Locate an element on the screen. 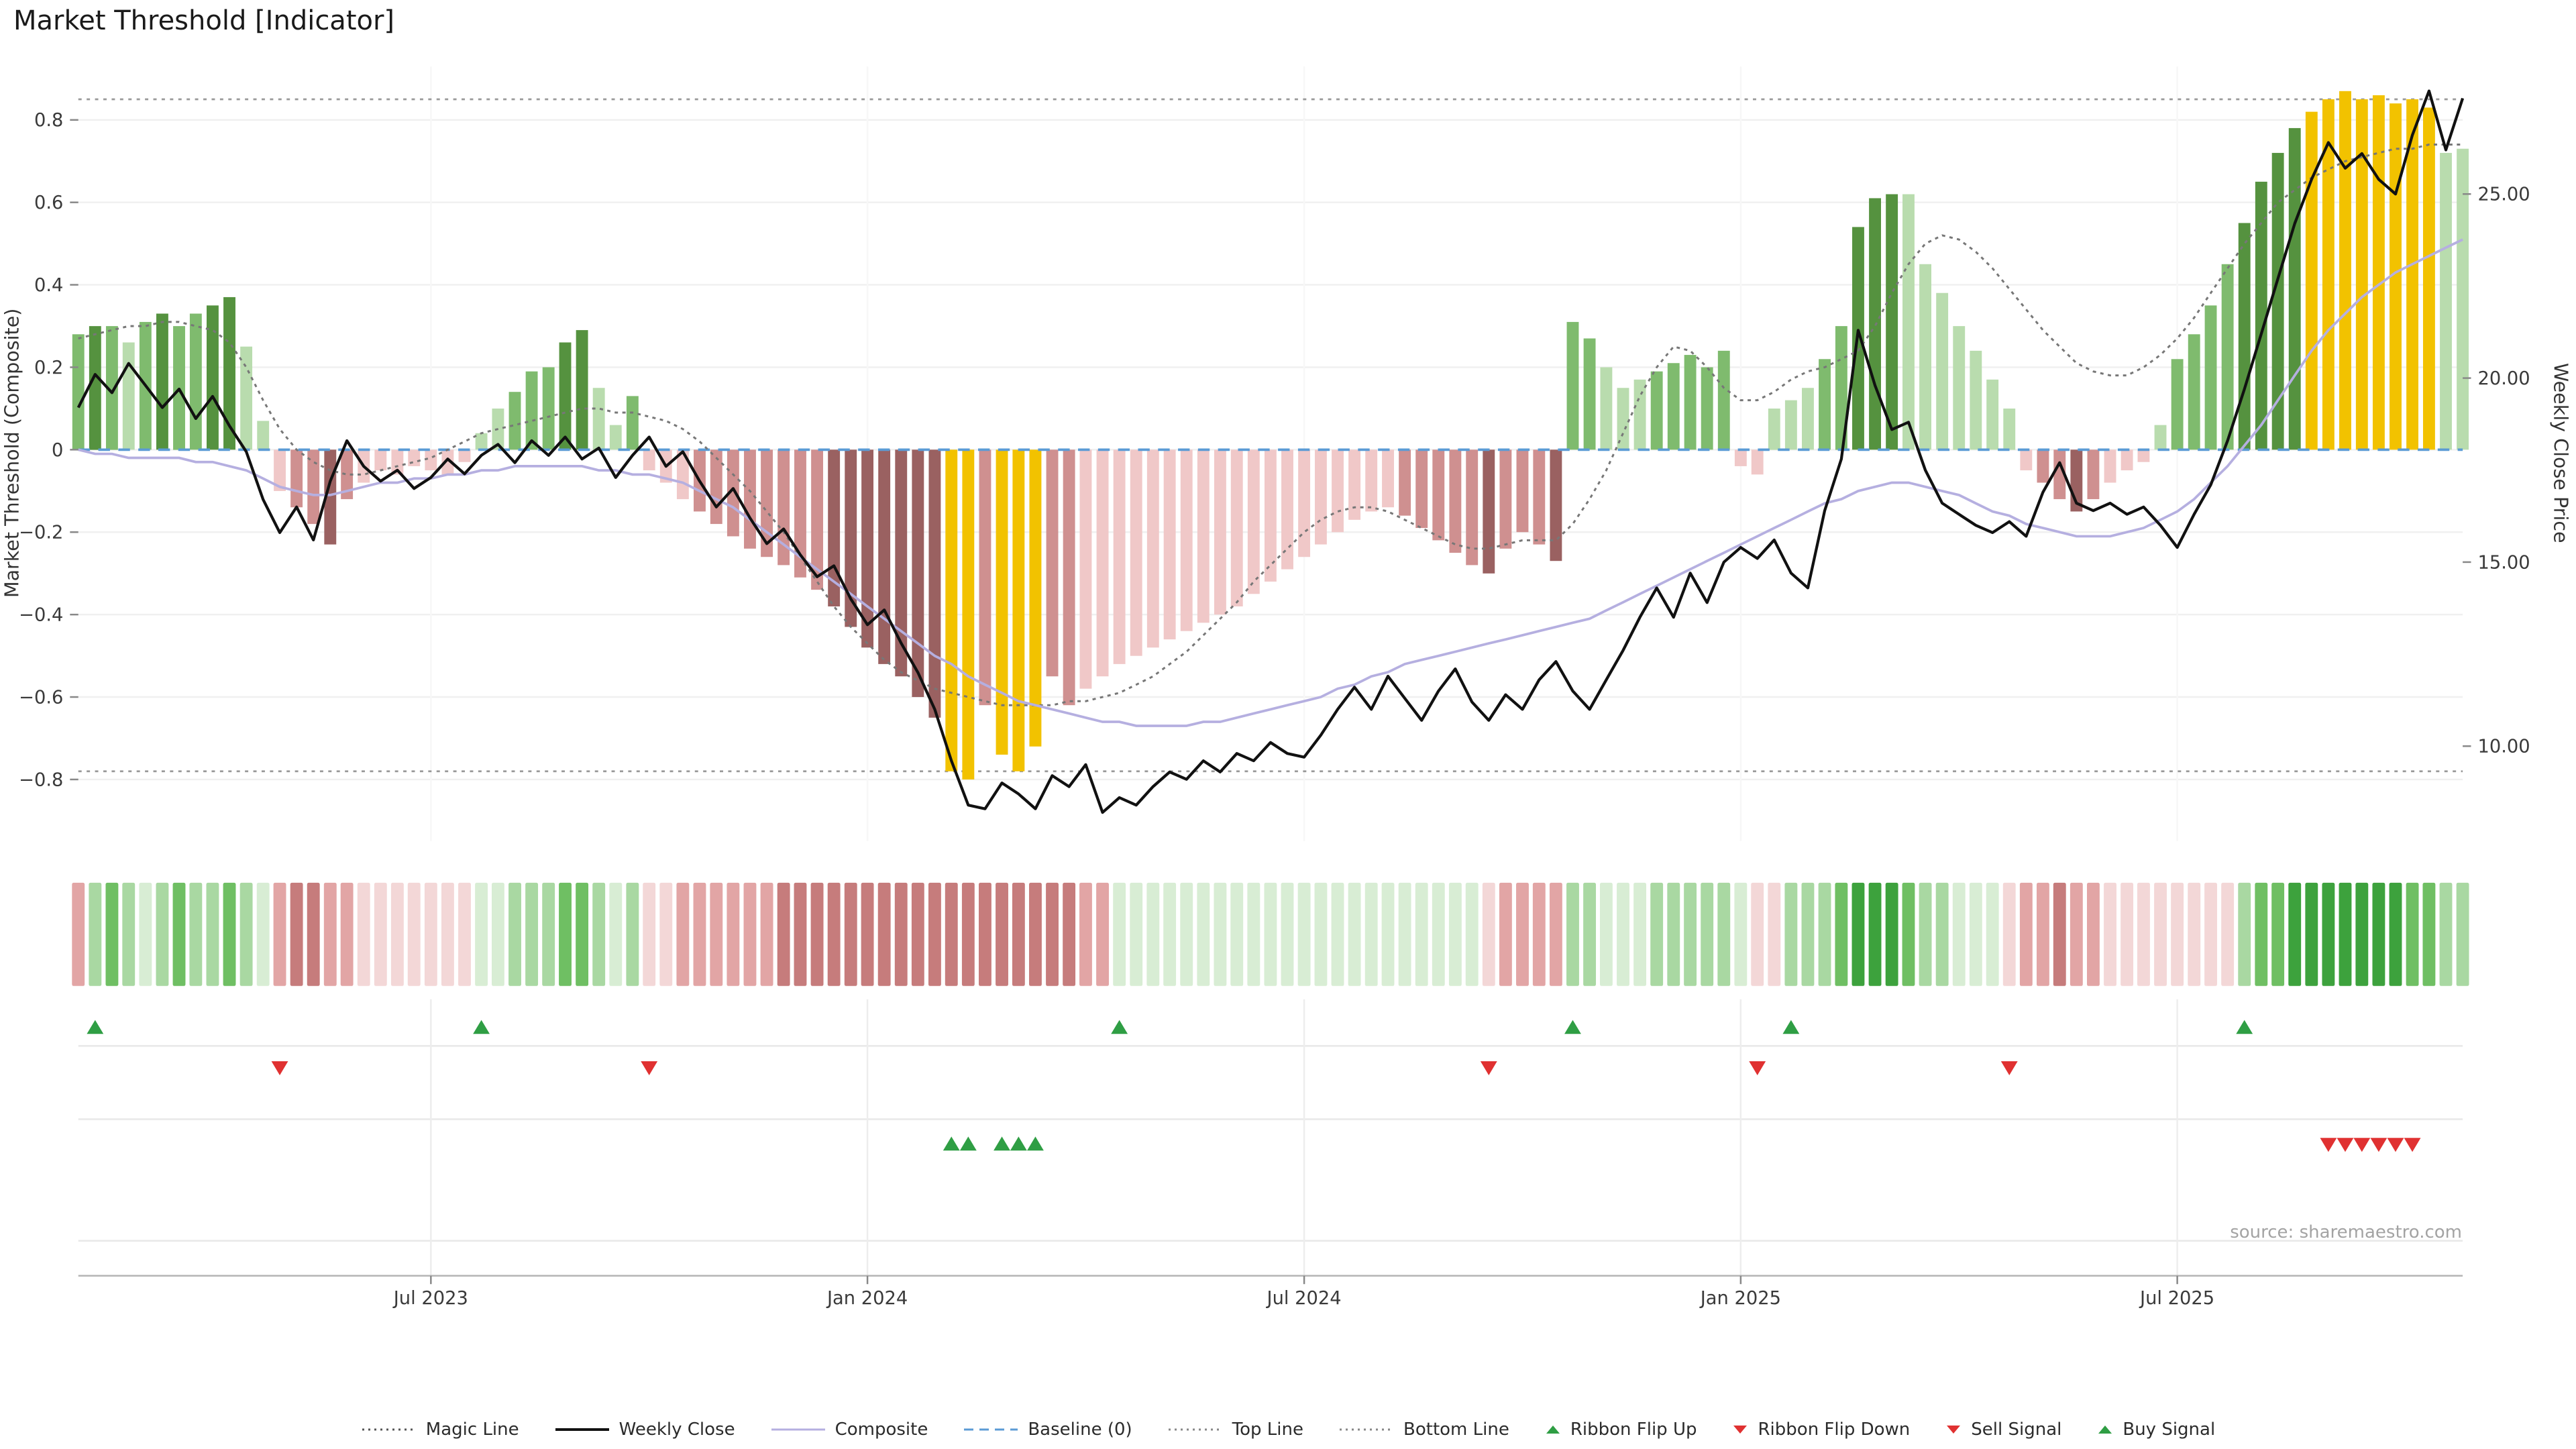  legend-label: Bottom Line is located at coordinates (1456, 1429).